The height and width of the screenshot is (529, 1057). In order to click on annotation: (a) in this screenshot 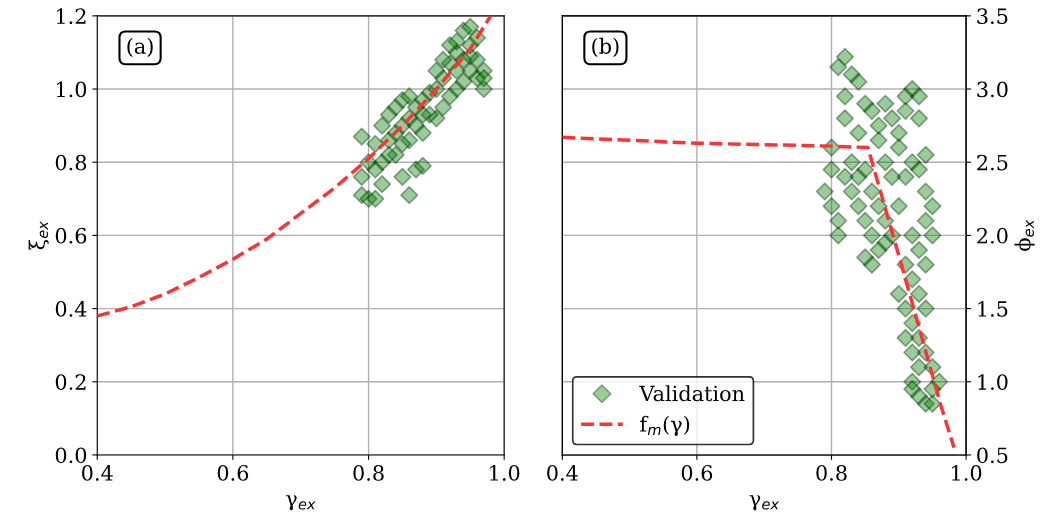, I will do `click(140, 47)`.